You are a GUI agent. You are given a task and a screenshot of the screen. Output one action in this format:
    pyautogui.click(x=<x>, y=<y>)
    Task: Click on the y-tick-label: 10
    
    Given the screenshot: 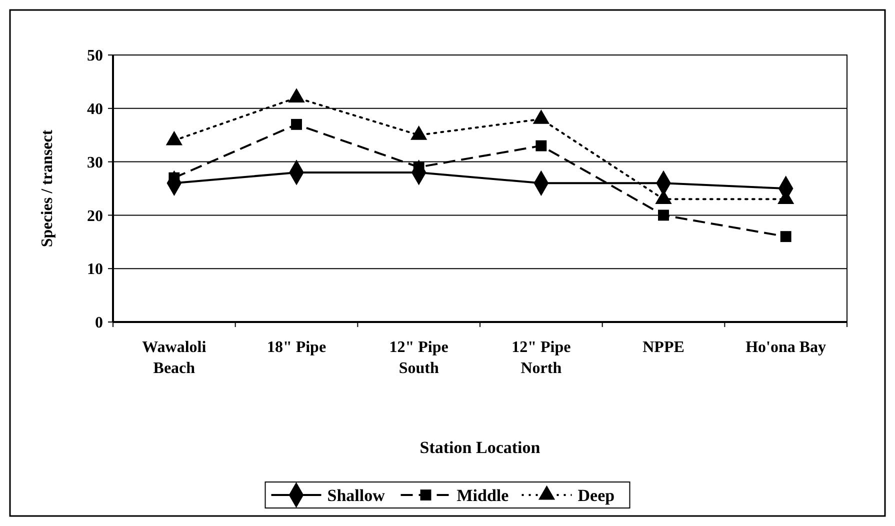 What is the action you would take?
    pyautogui.click(x=95, y=269)
    